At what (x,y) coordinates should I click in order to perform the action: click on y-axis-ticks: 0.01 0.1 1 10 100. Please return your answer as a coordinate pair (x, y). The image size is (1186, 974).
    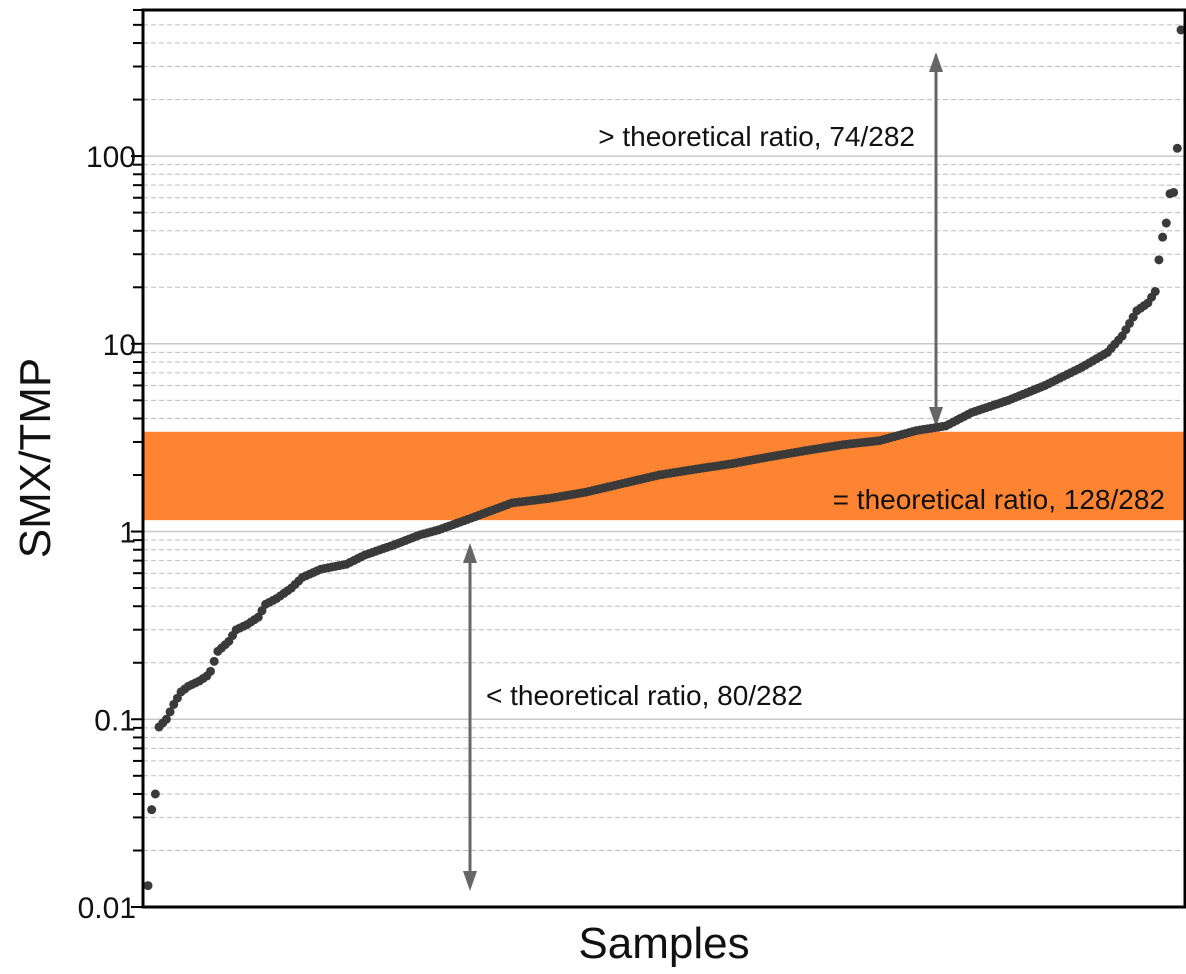
    Looking at the image, I should click on (110, 467).